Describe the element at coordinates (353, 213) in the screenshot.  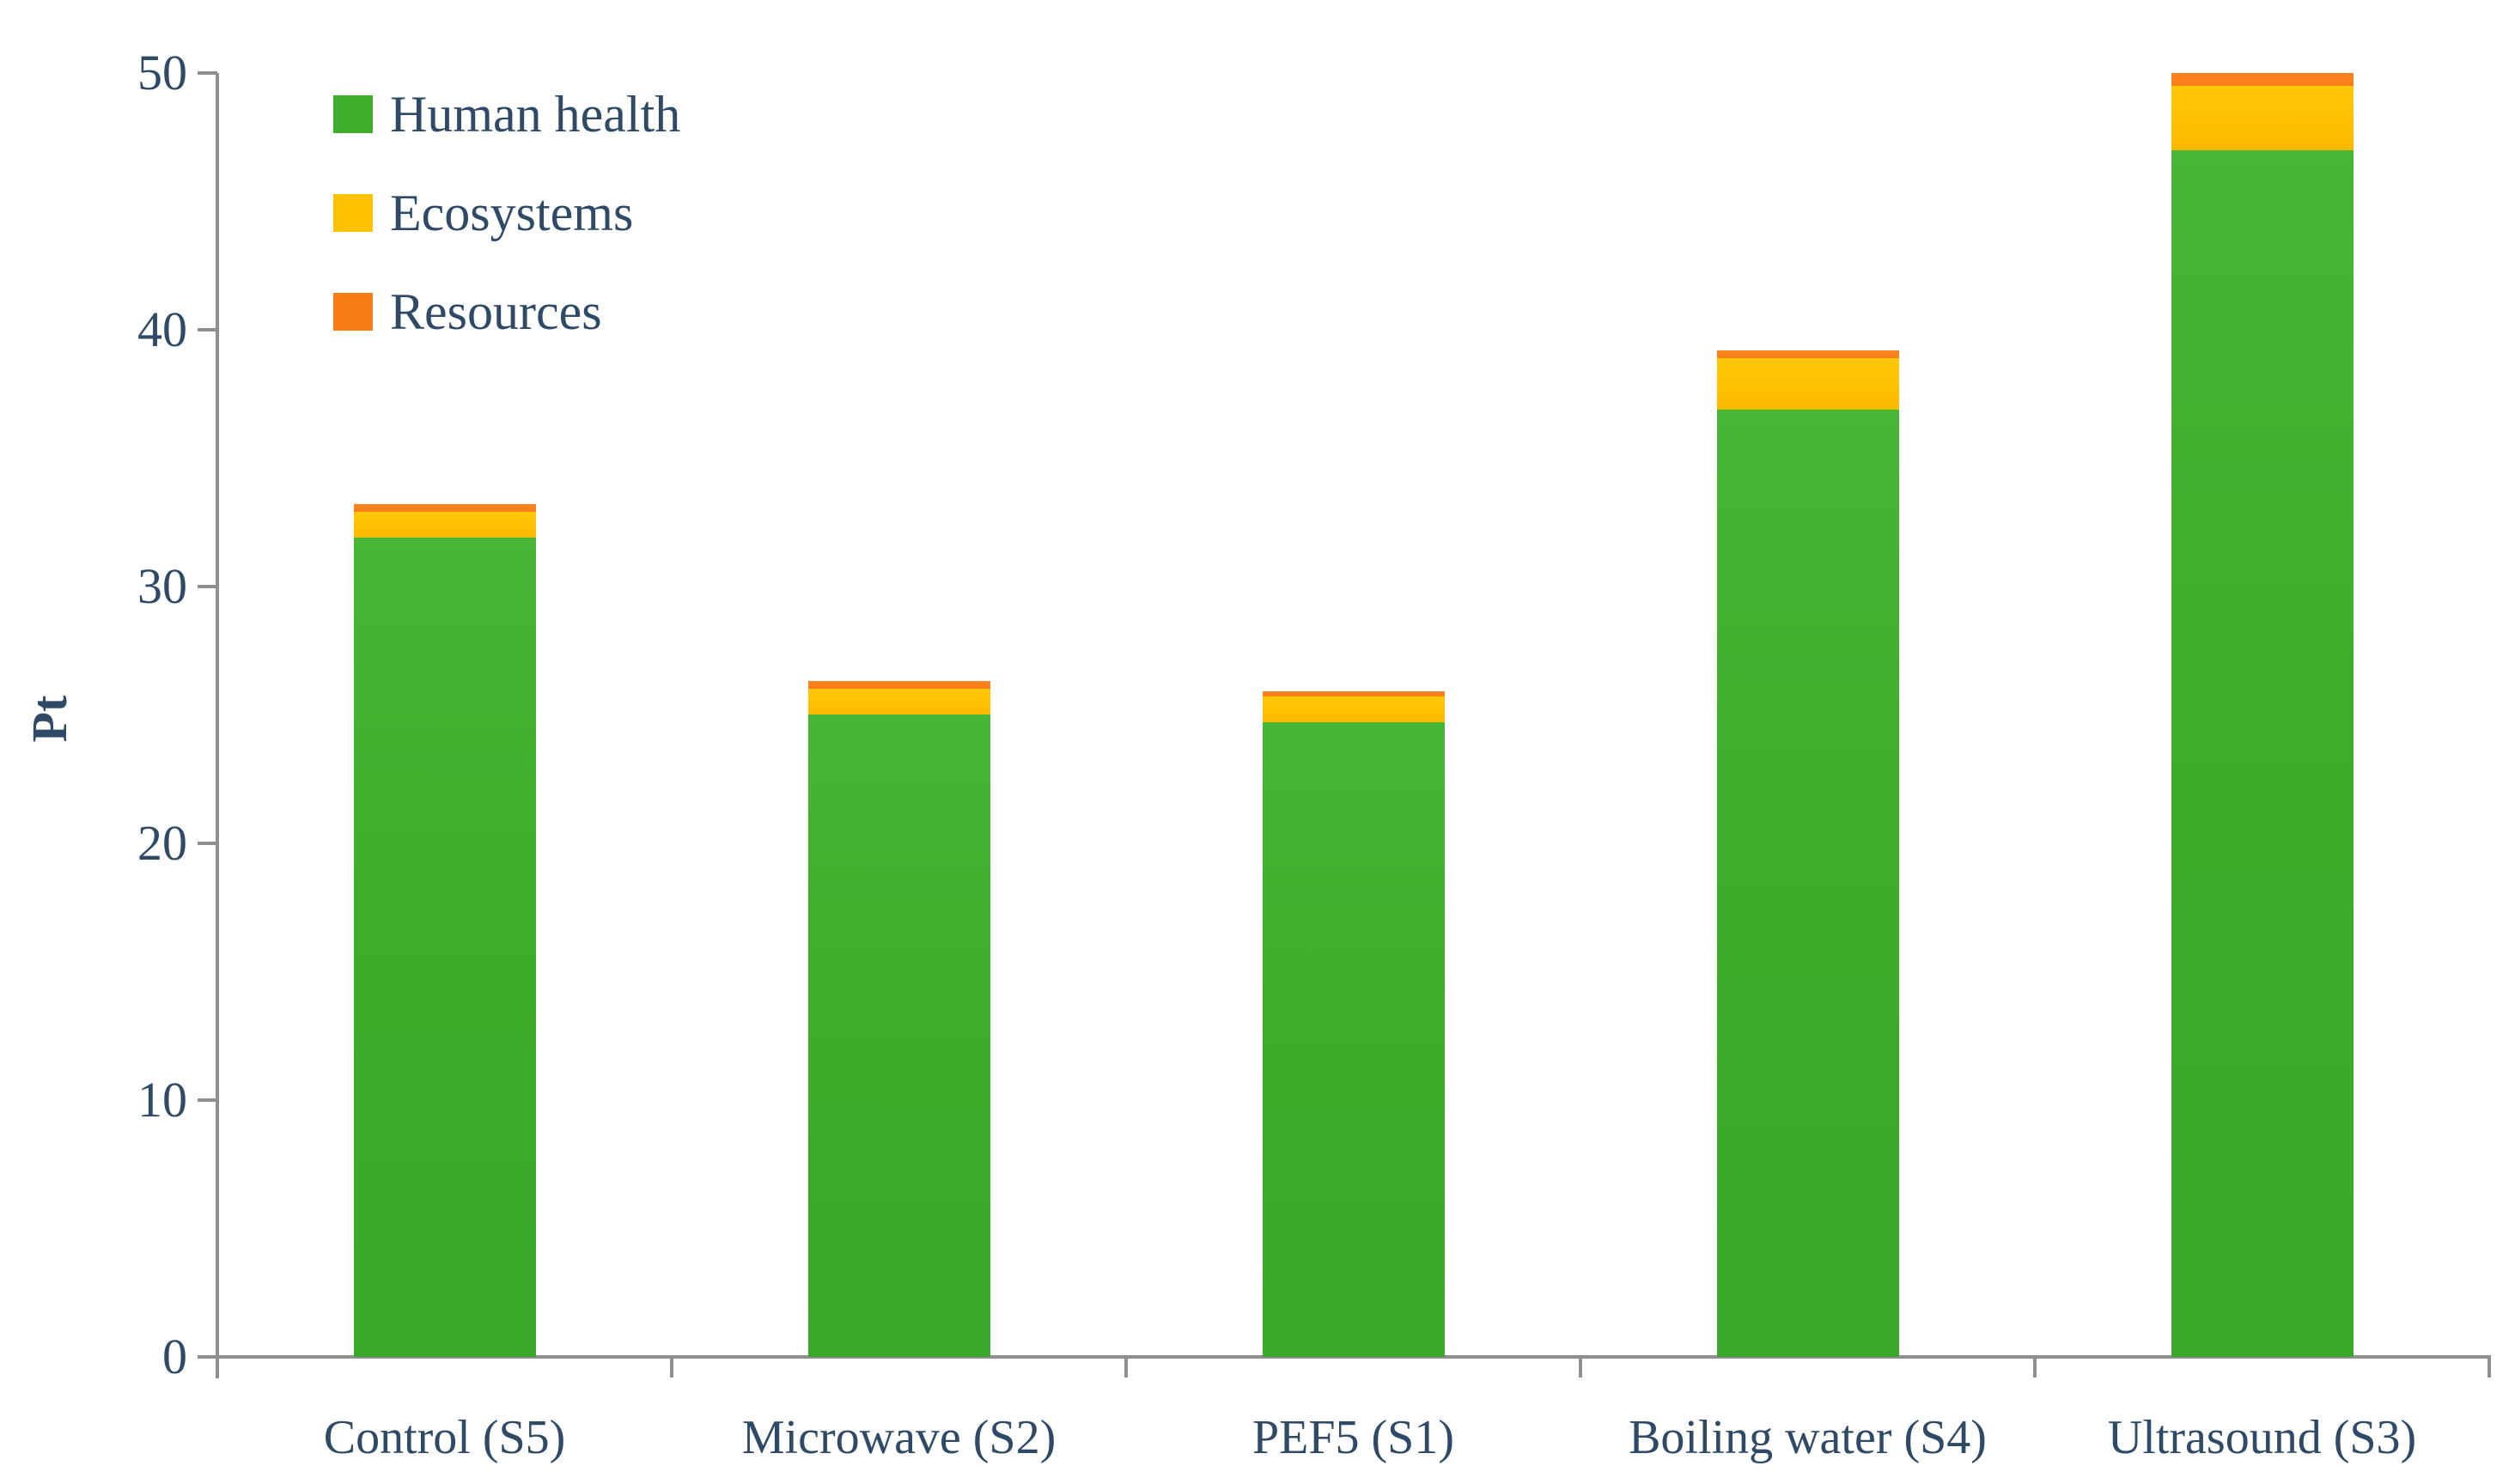
I see `yellow-swatch` at that location.